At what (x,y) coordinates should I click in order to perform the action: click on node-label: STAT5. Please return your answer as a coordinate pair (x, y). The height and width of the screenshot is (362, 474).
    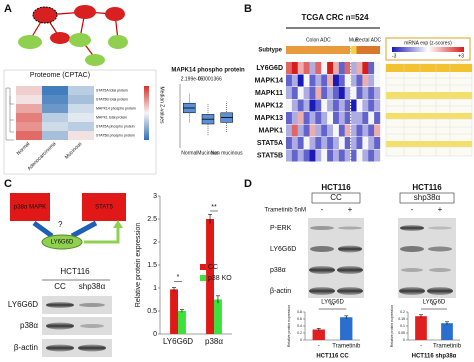
    Looking at the image, I should click on (104, 208).